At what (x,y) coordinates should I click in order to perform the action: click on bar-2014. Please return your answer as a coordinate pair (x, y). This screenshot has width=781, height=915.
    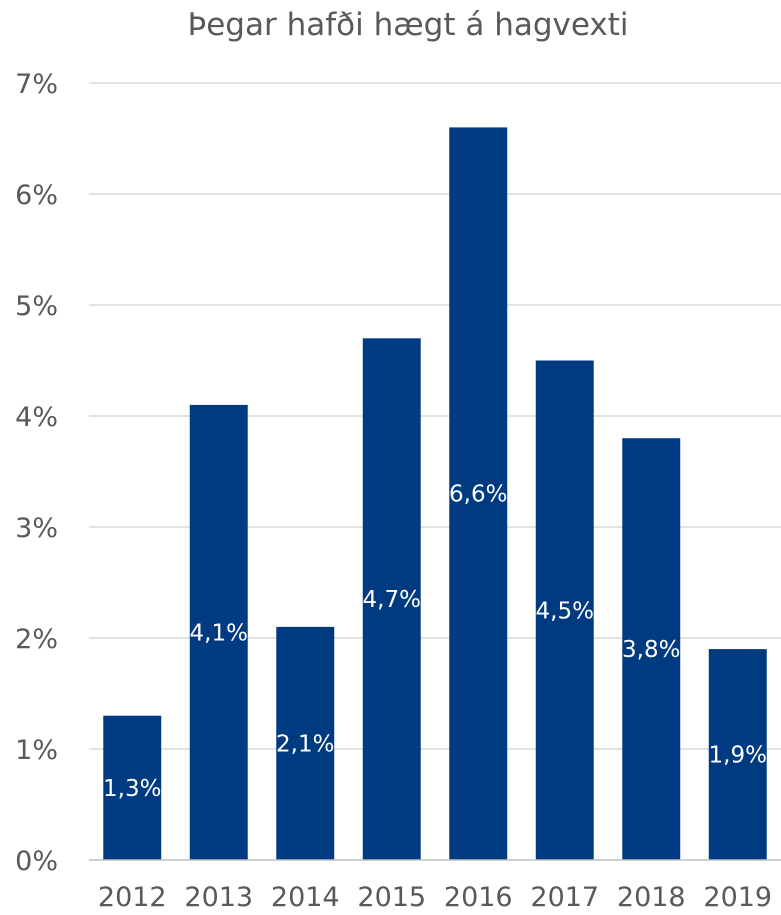
    Looking at the image, I should click on (305, 743).